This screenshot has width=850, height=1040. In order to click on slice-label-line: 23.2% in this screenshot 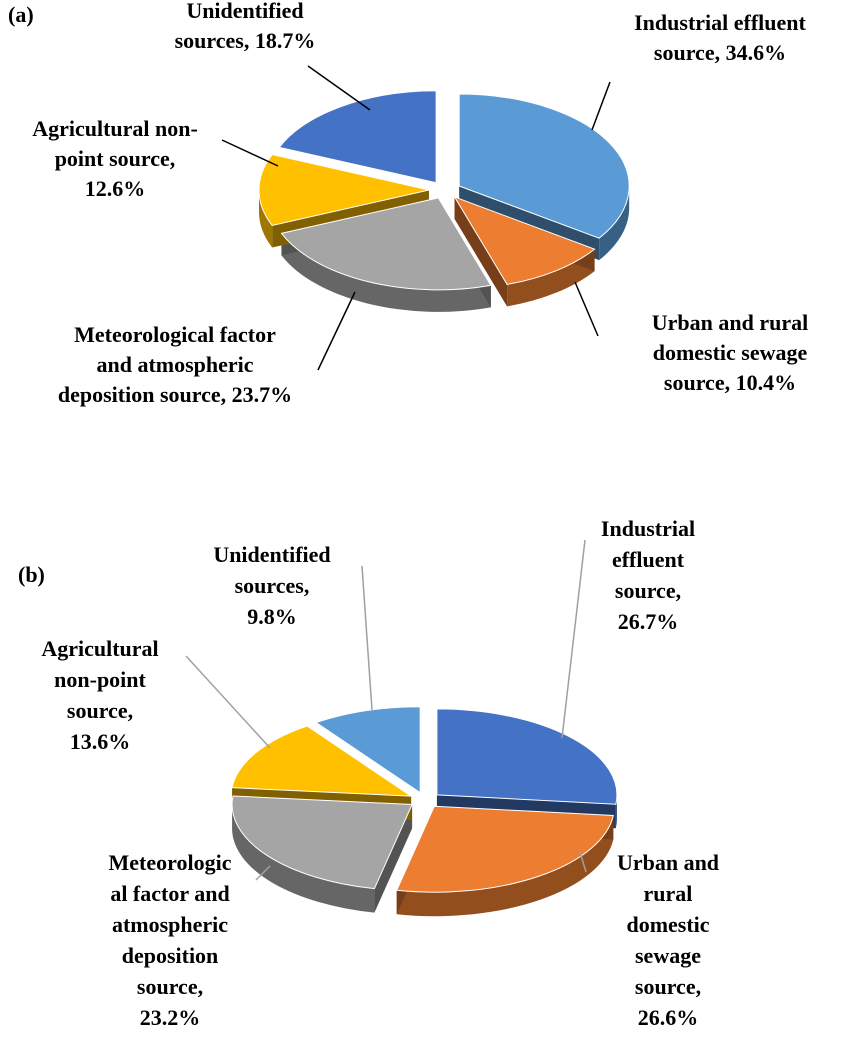, I will do `click(170, 1017)`.